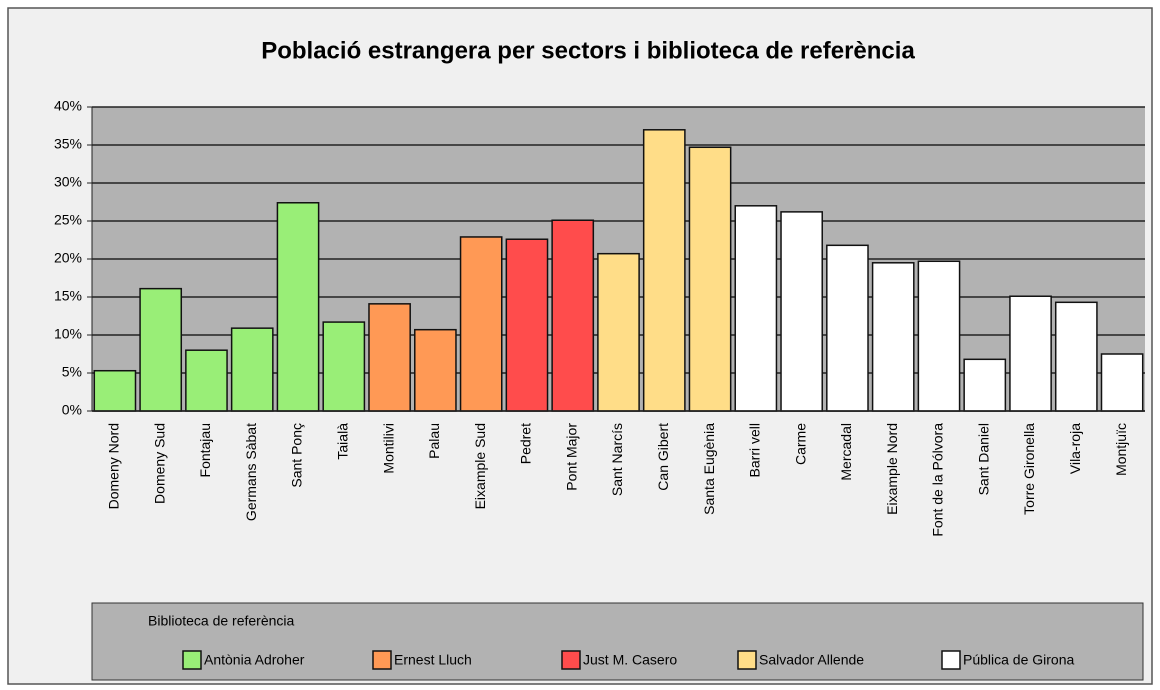 The height and width of the screenshot is (690, 1160). Describe the element at coordinates (221, 621) in the screenshot. I see `legend-title: Biblioteca de referència` at that location.